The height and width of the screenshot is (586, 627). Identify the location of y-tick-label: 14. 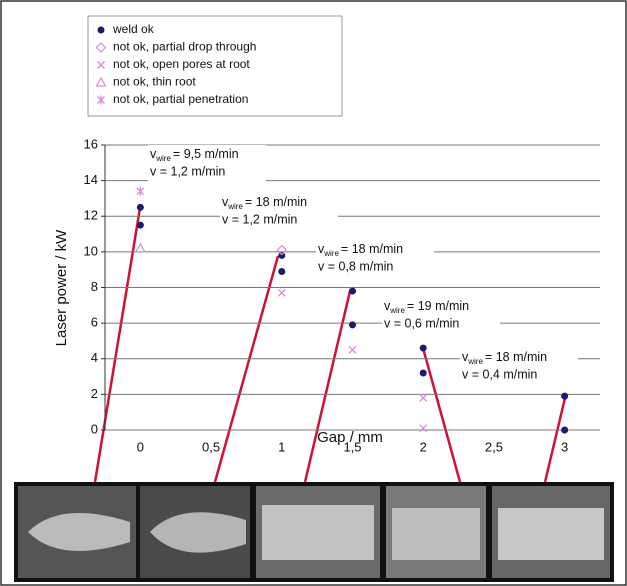
(91, 179).